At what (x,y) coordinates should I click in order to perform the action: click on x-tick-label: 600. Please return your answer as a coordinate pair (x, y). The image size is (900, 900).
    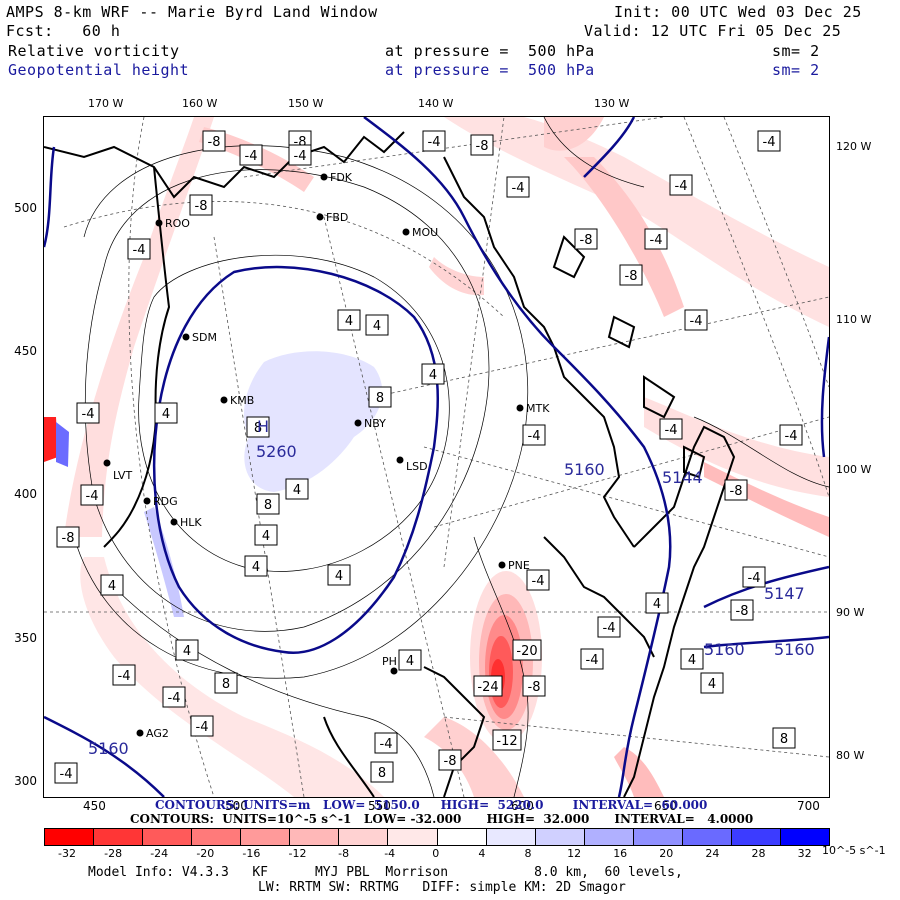
    Looking at the image, I should click on (522, 806).